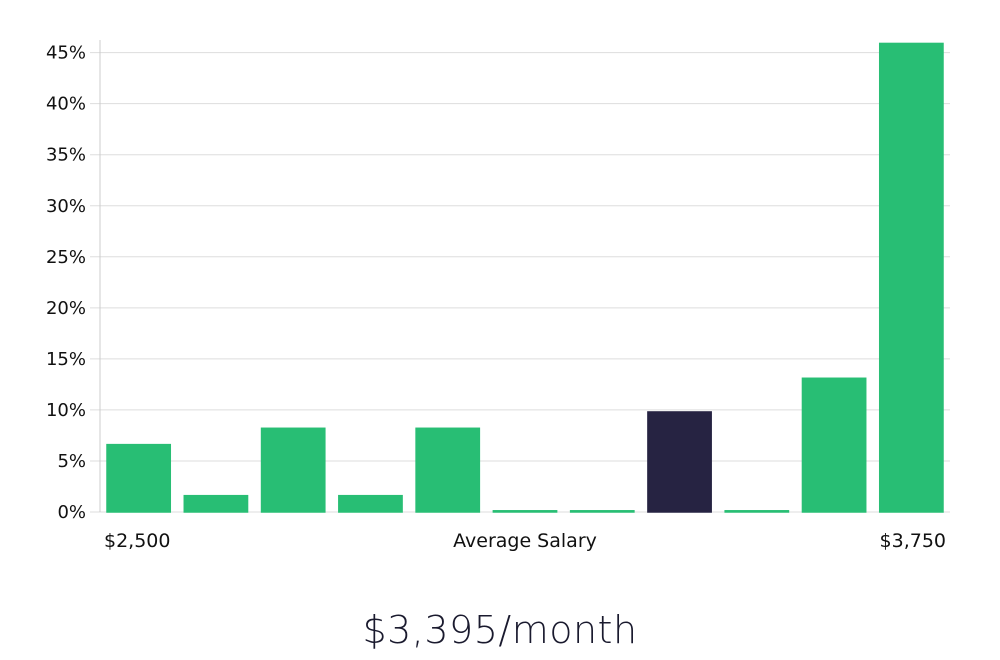  I want to click on y-axis-tick-labels: 0% 5% 10% 15% 20% 25% 30% 35% 40% 45%, so click(66, 283).